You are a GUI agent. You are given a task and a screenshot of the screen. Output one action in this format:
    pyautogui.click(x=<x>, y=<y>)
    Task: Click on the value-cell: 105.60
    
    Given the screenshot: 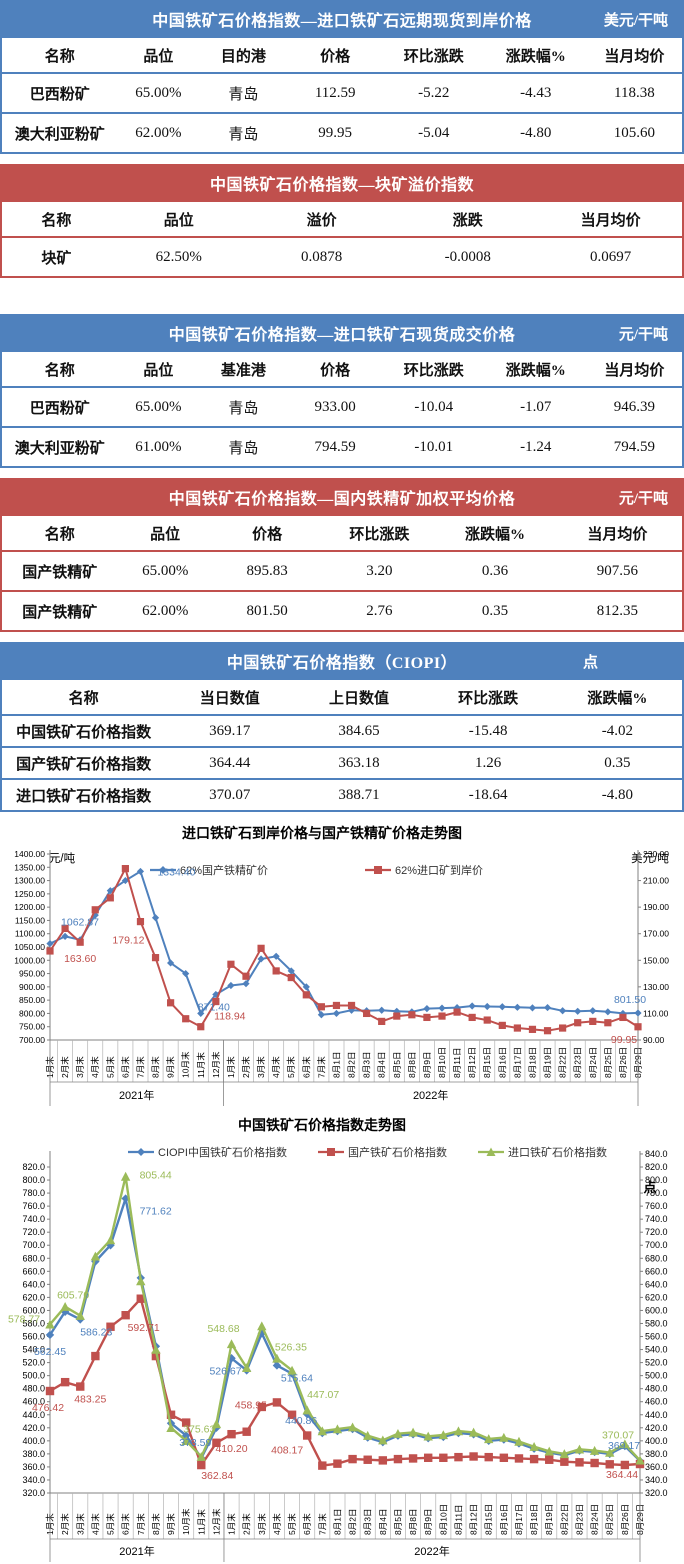 What is the action you would take?
    pyautogui.click(x=634, y=132)
    